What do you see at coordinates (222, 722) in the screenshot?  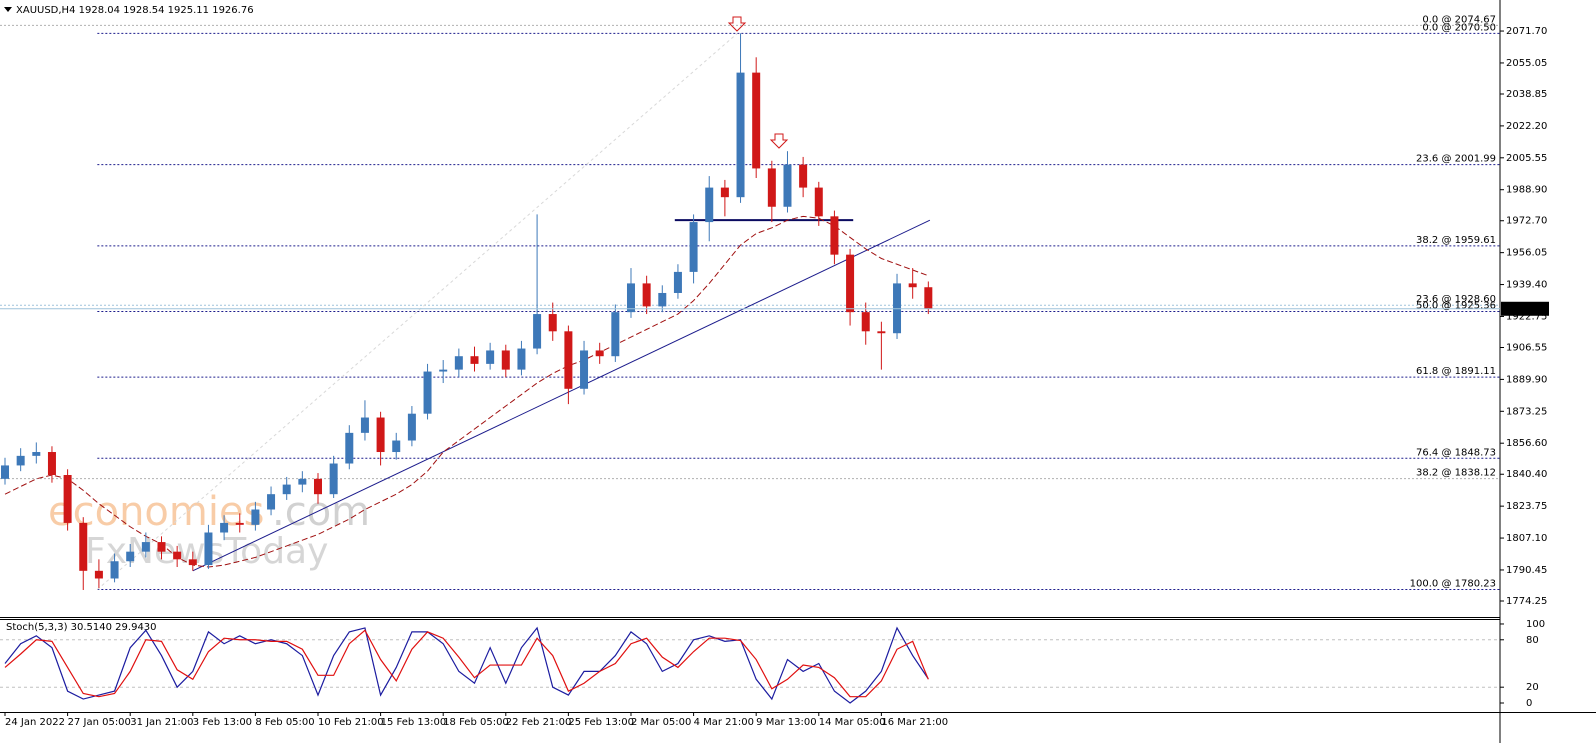 I see `x-tick-label: 3 Feb 13:00` at bounding box center [222, 722].